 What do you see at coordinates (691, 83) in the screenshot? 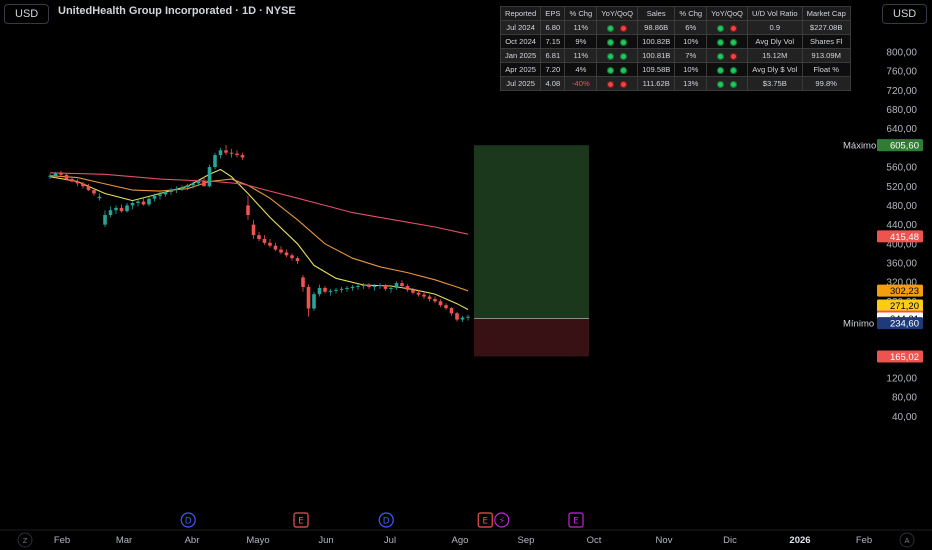
I see `sales-chg-cell: 13%` at bounding box center [691, 83].